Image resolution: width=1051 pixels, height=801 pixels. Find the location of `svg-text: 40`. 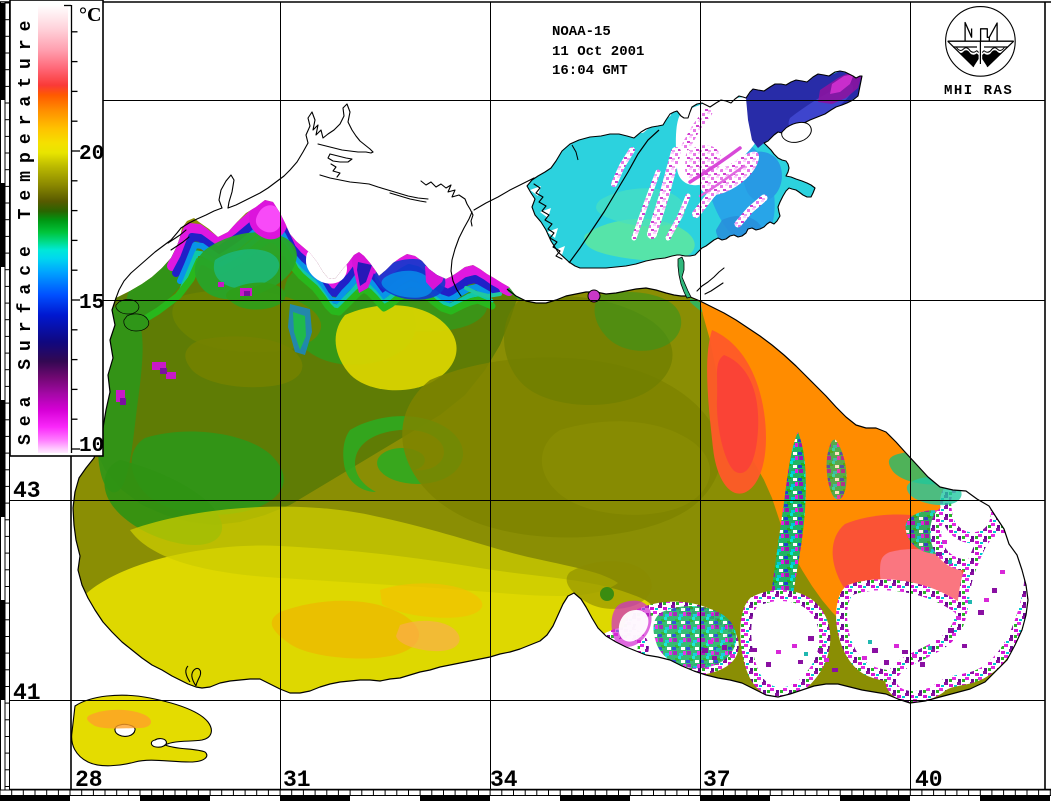

svg-text: 40 is located at coordinates (929, 780).